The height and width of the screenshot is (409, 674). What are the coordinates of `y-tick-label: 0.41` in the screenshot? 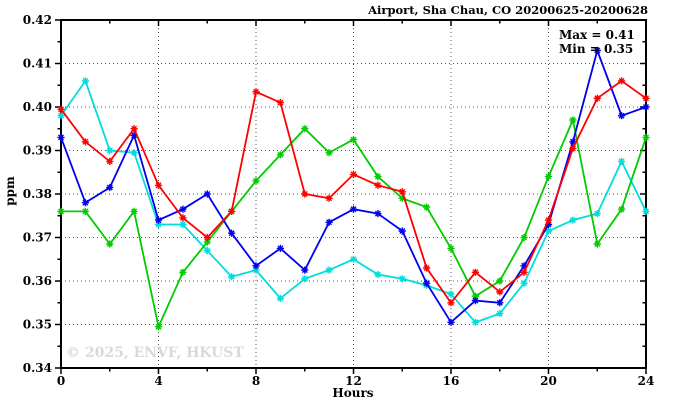 It's located at (37, 64).